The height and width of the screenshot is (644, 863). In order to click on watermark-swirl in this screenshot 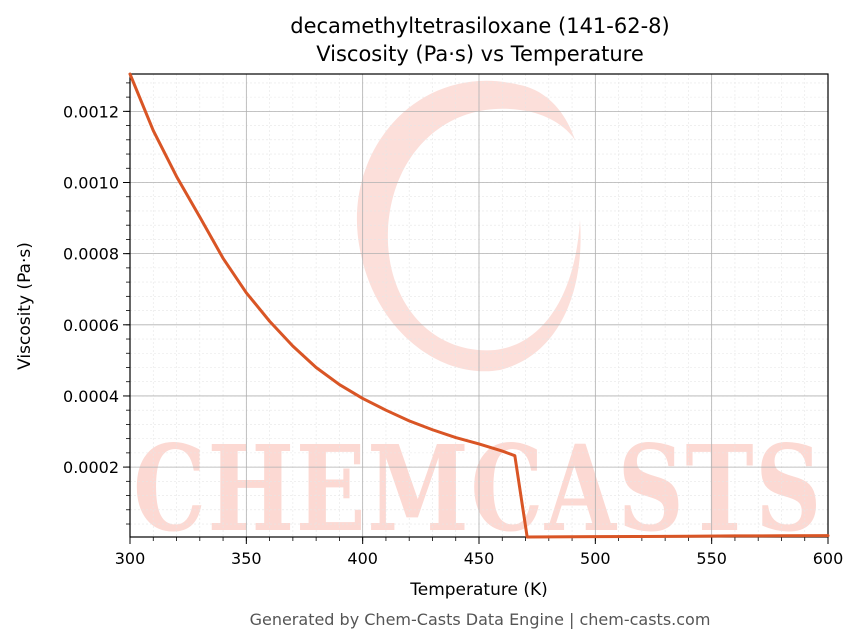, I will do `click(468, 226)`.